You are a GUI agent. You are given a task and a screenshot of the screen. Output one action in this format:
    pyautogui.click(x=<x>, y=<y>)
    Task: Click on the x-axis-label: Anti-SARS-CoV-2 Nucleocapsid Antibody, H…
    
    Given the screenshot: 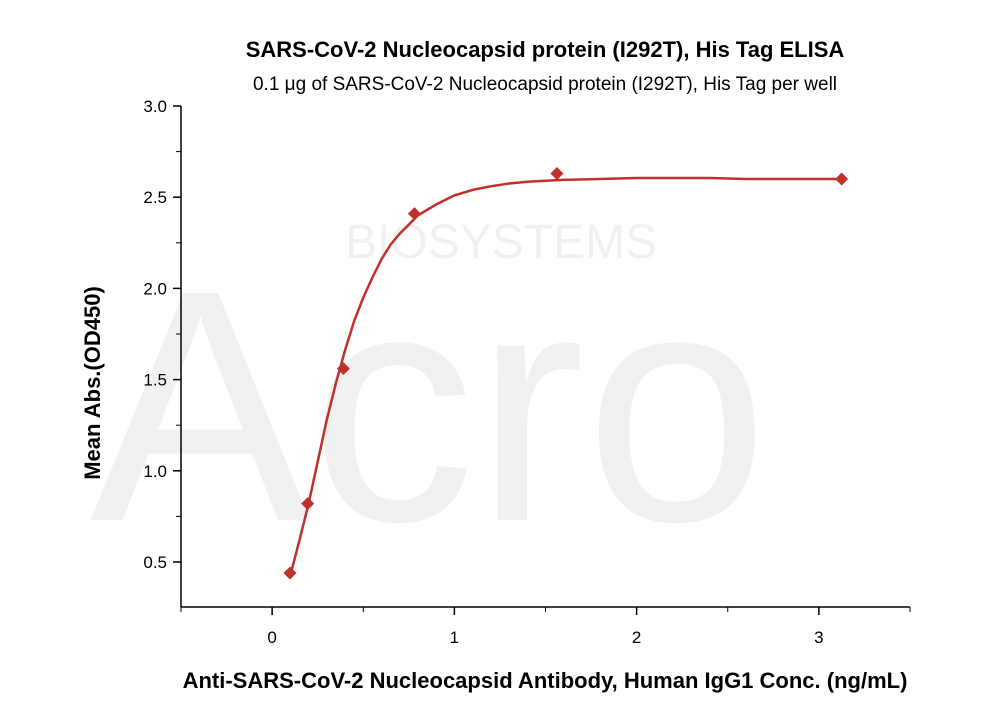 What is the action you would take?
    pyautogui.click(x=545, y=680)
    